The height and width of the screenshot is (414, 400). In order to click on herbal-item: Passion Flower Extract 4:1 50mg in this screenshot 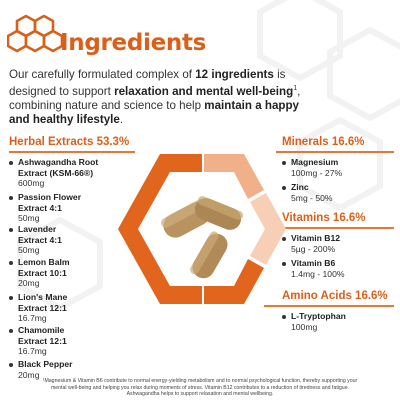, I will do `click(49, 208)`.